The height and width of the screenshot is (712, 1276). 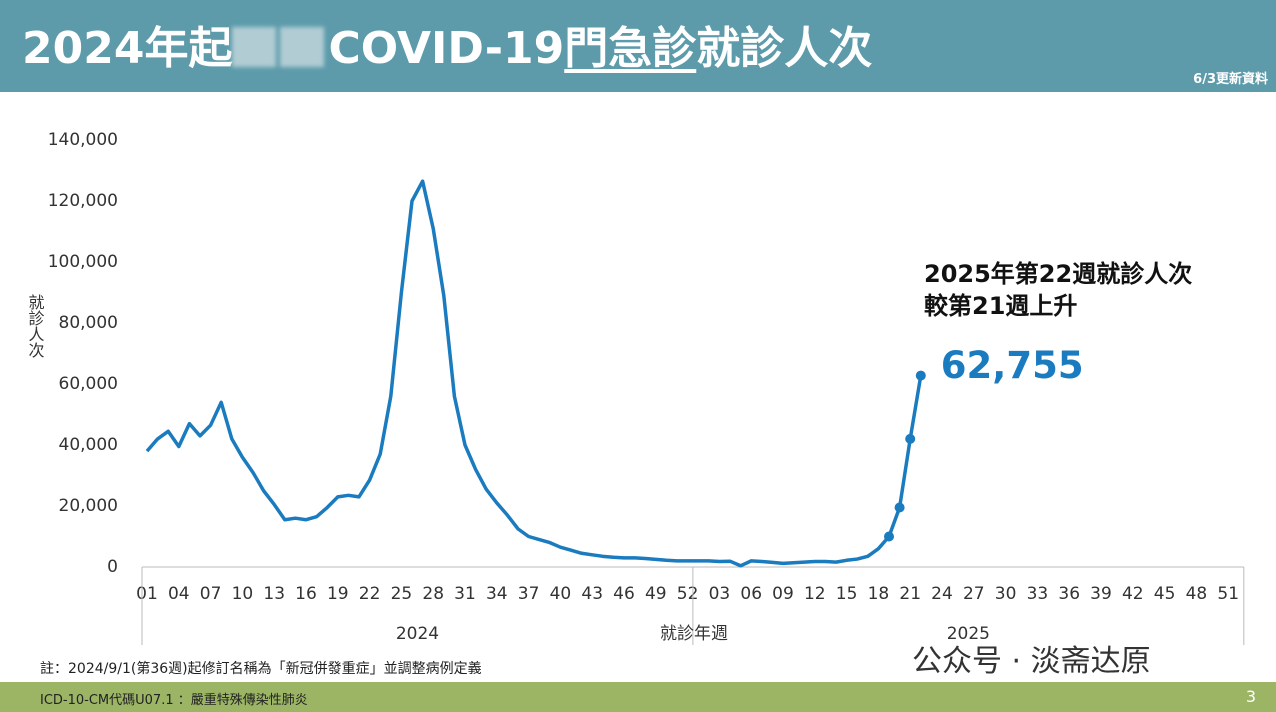 I want to click on annotation: 較第21週上升, so click(x=1000, y=306).